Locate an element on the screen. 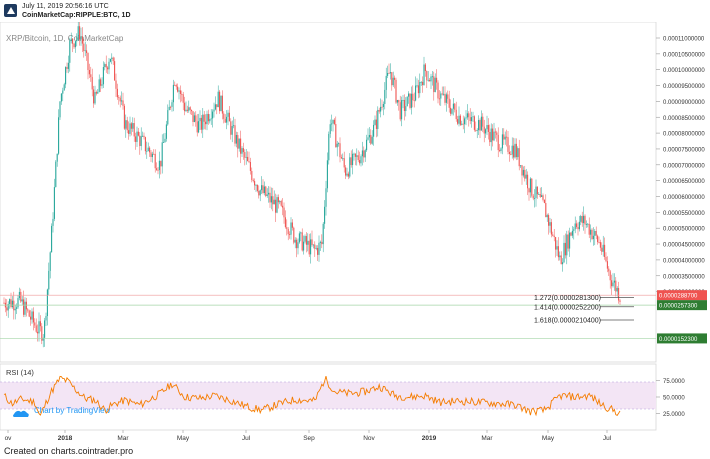 The width and height of the screenshot is (710, 459). price-tick-label: 0.00009000000 is located at coordinates (684, 103).